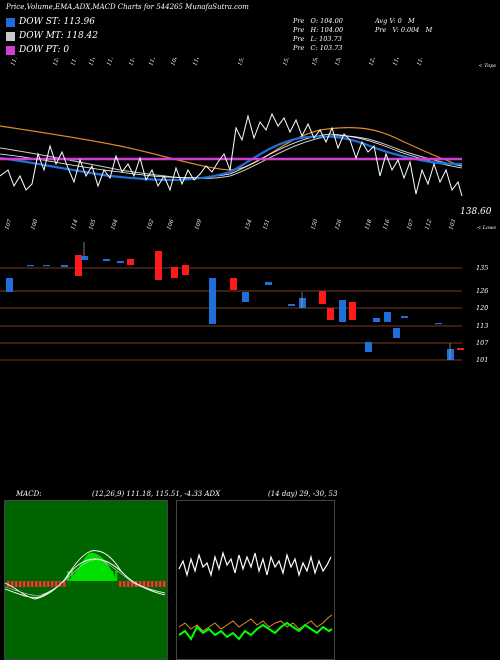  What do you see at coordinates (58, 36) in the screenshot?
I see `dow-mt-label: DOW MT: 118.42` at bounding box center [58, 36].